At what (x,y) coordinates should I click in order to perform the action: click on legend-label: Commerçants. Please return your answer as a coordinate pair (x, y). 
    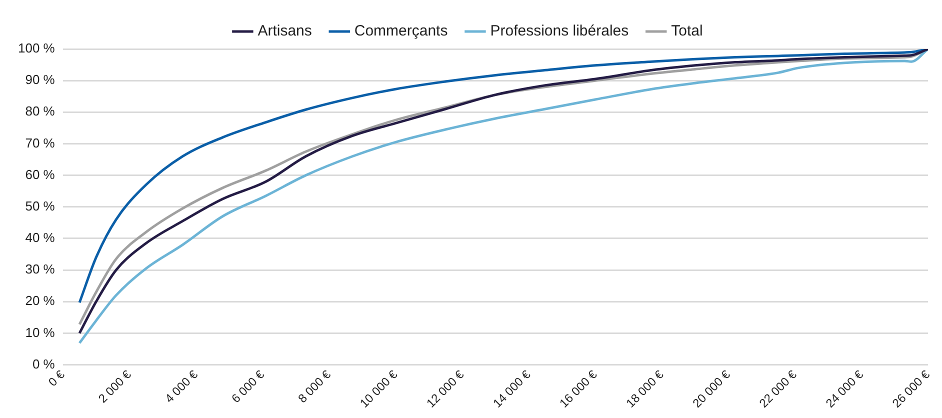
    Looking at the image, I should click on (401, 31).